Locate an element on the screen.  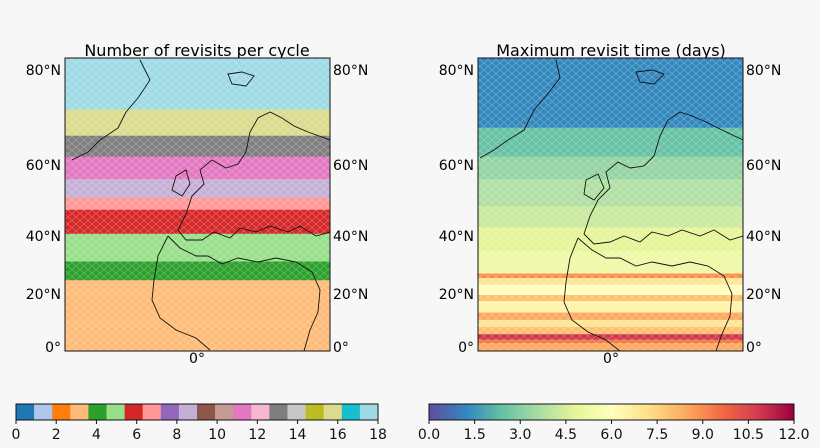
colorbar-tick-label: 10.5 is located at coordinates (748, 435).